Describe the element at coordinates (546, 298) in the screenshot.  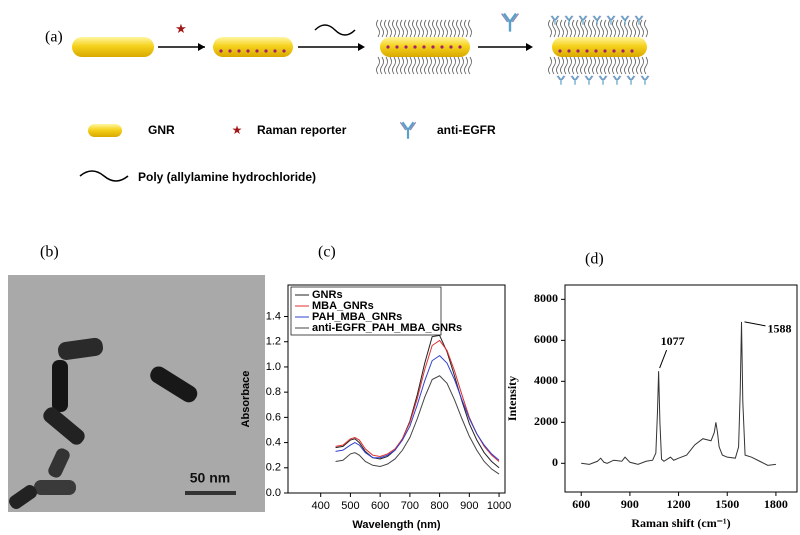
I see `y-tick-label: 8000` at that location.